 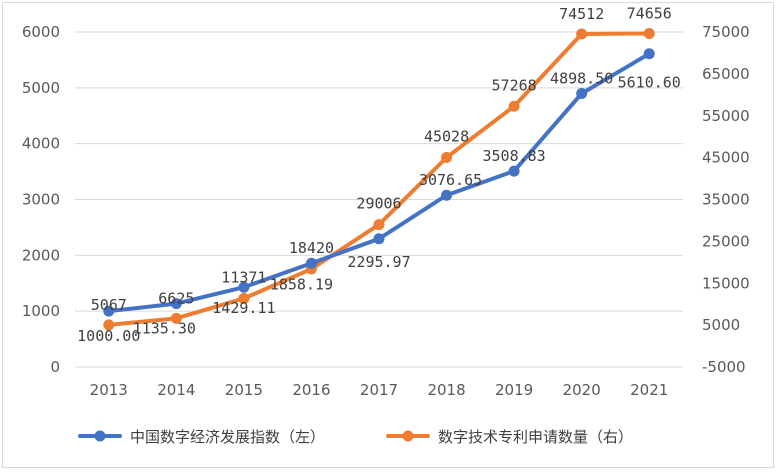 I want to click on x-tick-label: 2013, so click(x=109, y=390).